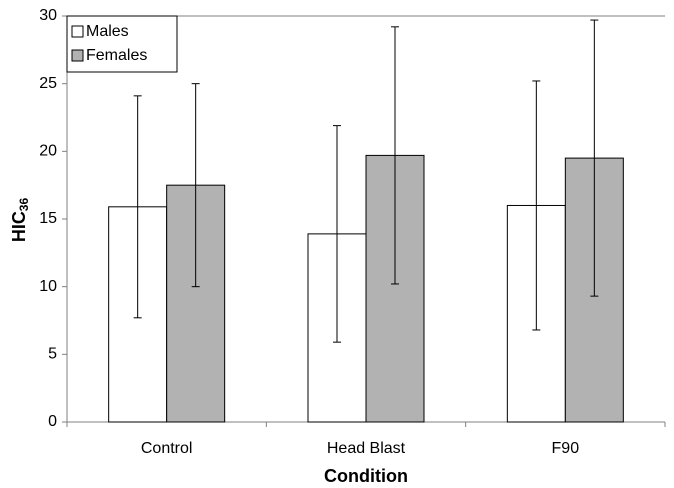 The width and height of the screenshot is (674, 488). Describe the element at coordinates (366, 476) in the screenshot. I see `x-axis-title: Condition` at that location.